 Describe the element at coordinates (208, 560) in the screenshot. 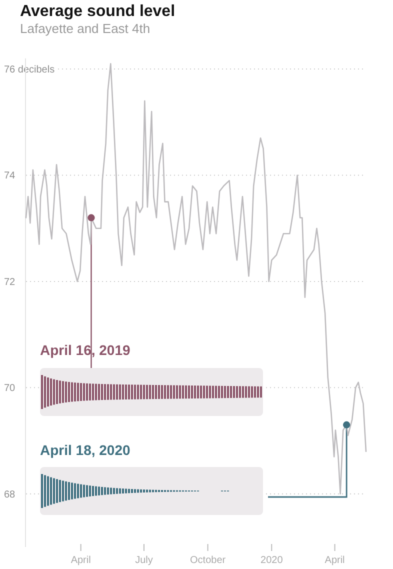

I see `x-tick-label: October` at that location.